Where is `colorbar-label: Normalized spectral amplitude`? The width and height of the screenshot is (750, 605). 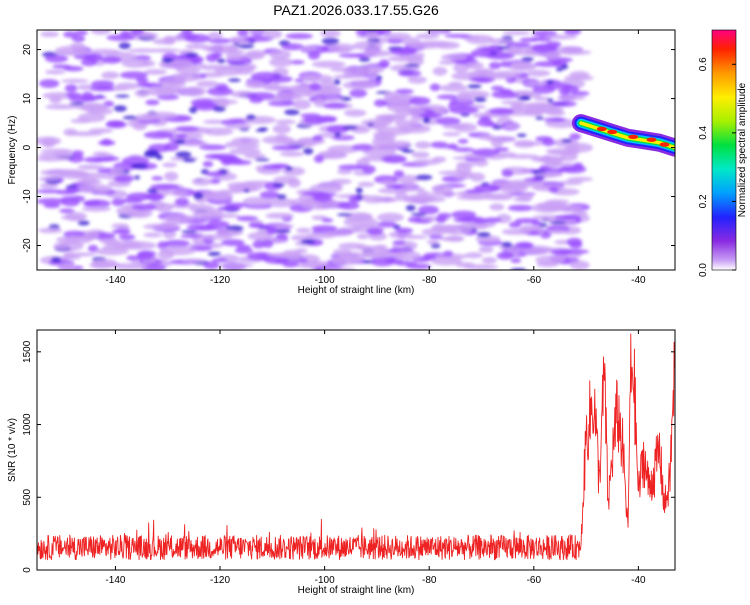
colorbar-label: Normalized spectral amplitude is located at coordinates (742, 149).